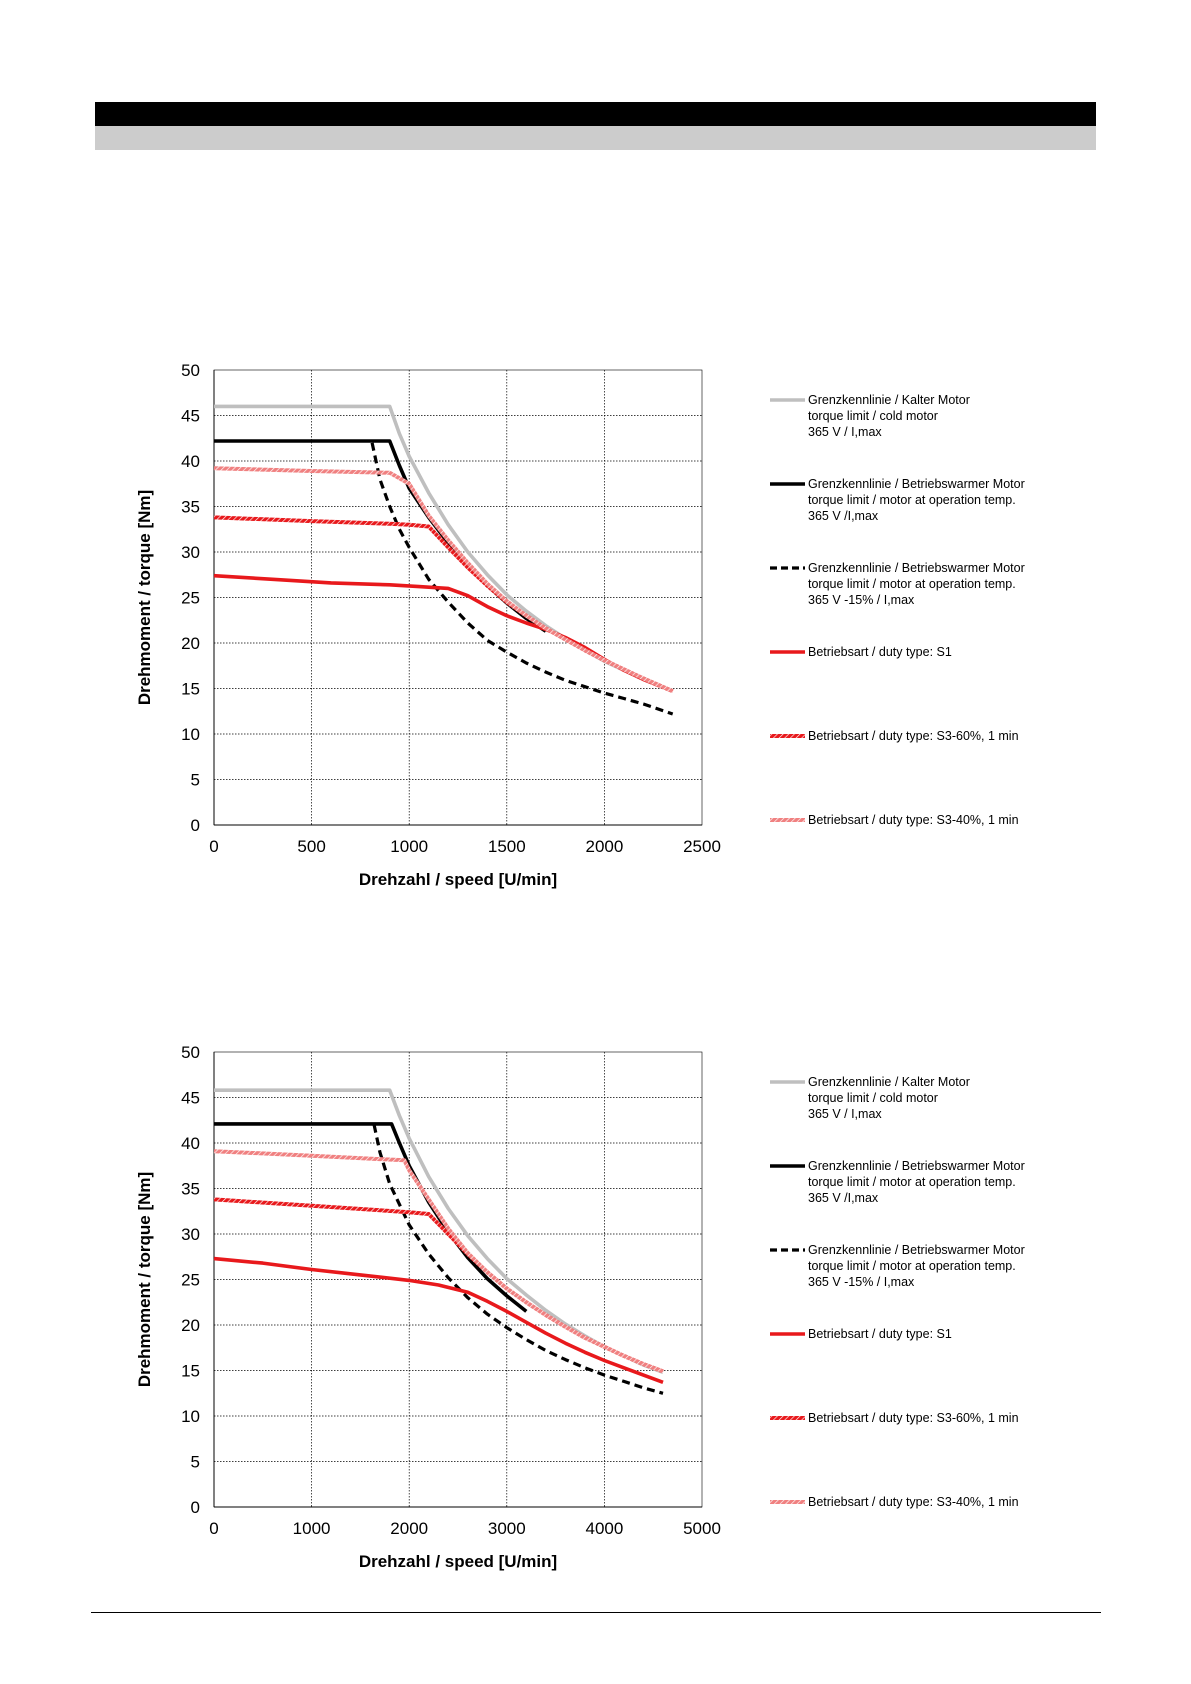  I want to click on x-tick-label: 3000, so click(507, 1528).